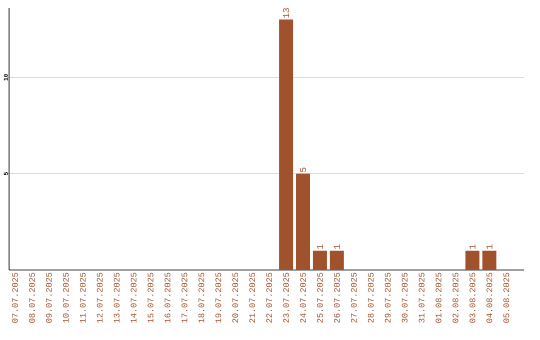  Describe the element at coordinates (65, 297) in the screenshot. I see `x-tick-label: 10.07.2025` at that location.